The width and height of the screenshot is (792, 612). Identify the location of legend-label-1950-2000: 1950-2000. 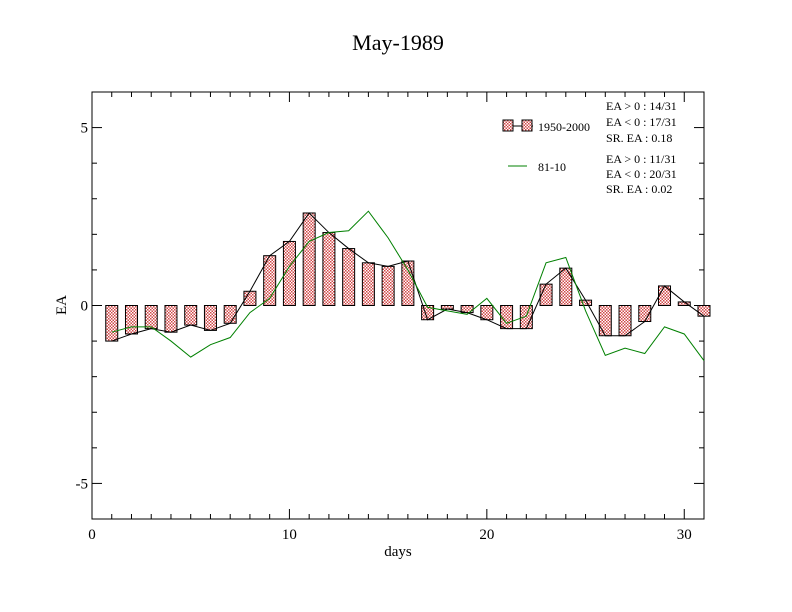
(564, 127).